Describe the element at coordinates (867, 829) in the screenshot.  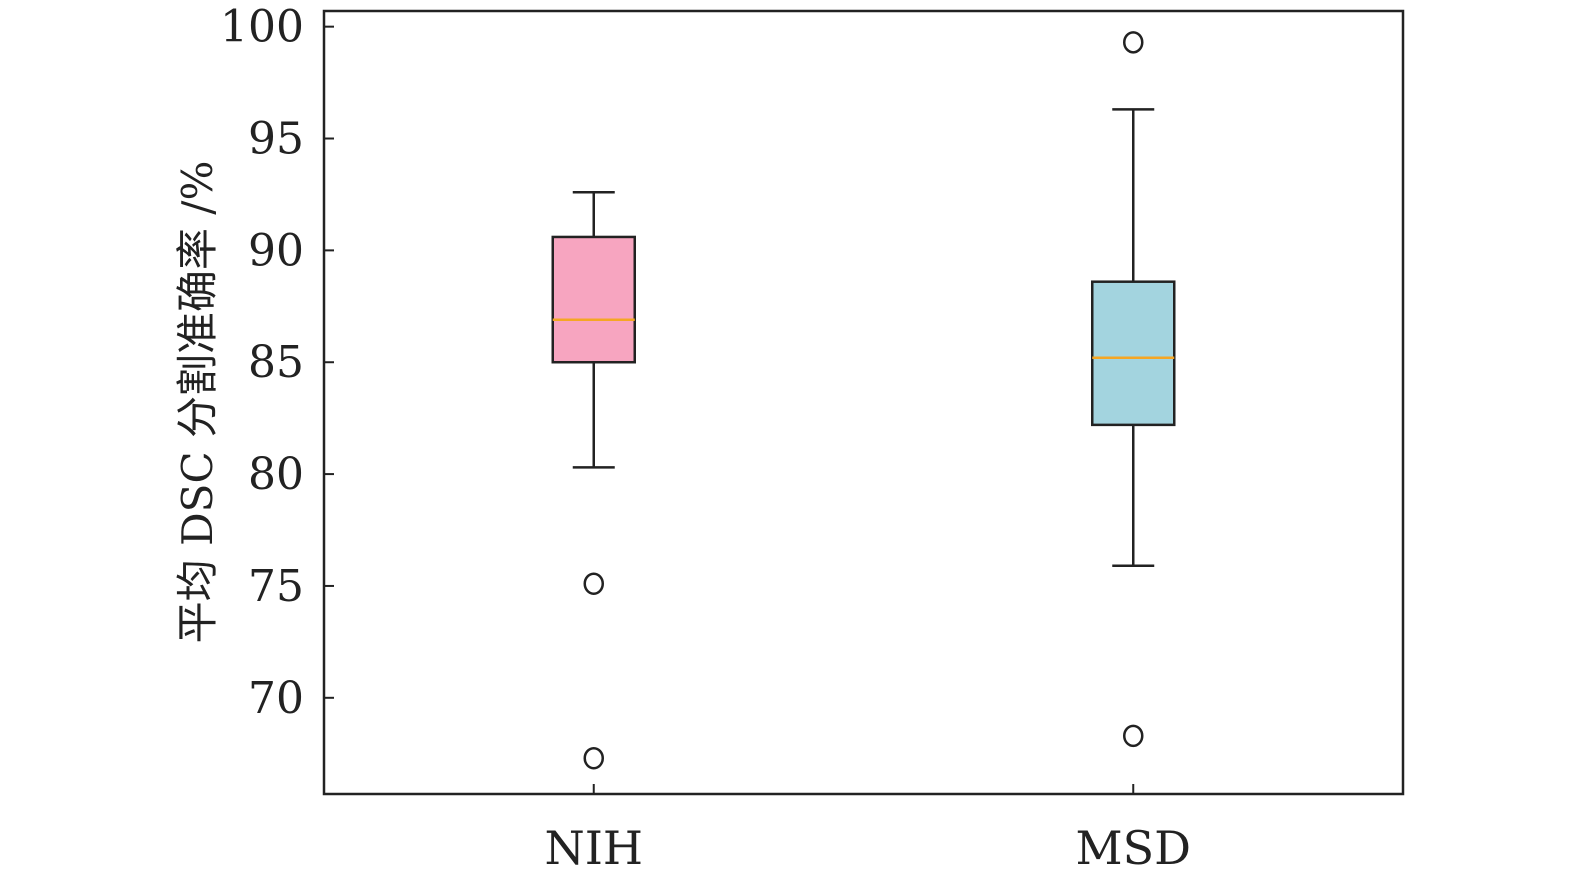
I see `x-axis: NIH MSD` at that location.